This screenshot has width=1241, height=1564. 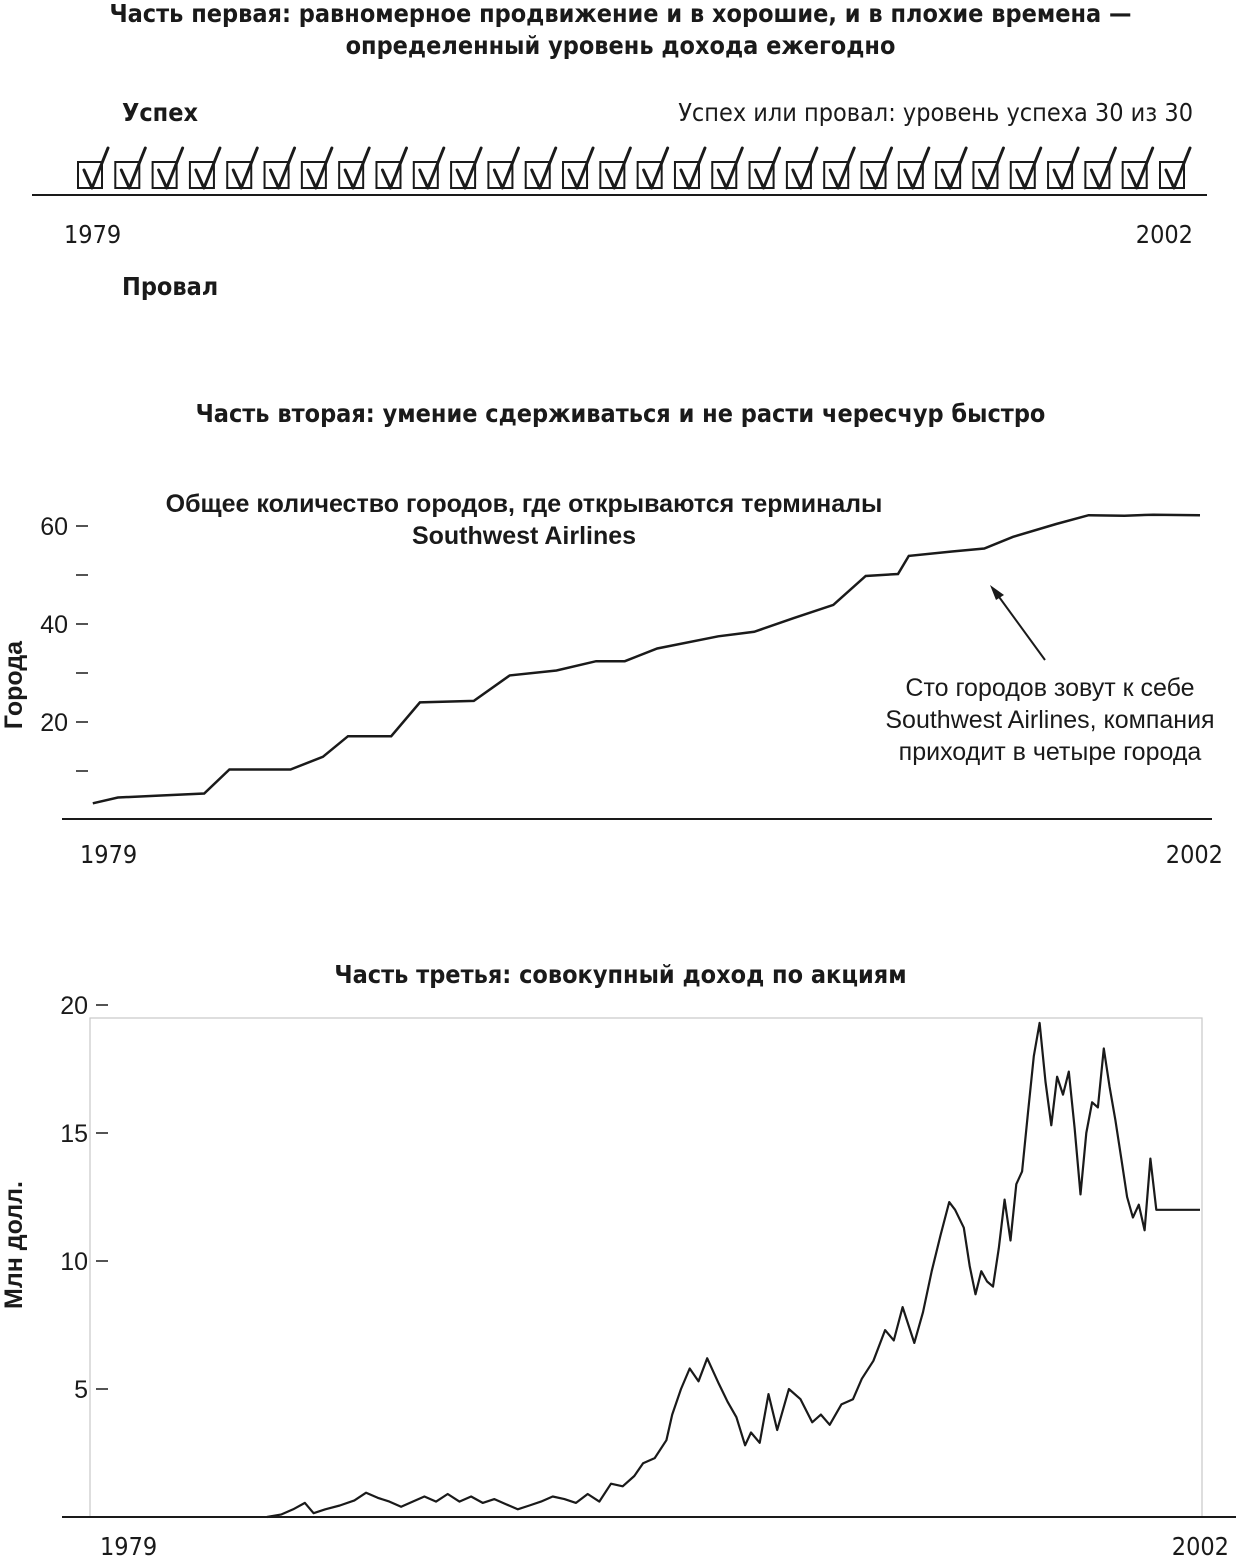 What do you see at coordinates (170, 286) in the screenshot?
I see `failure-label: Провал` at bounding box center [170, 286].